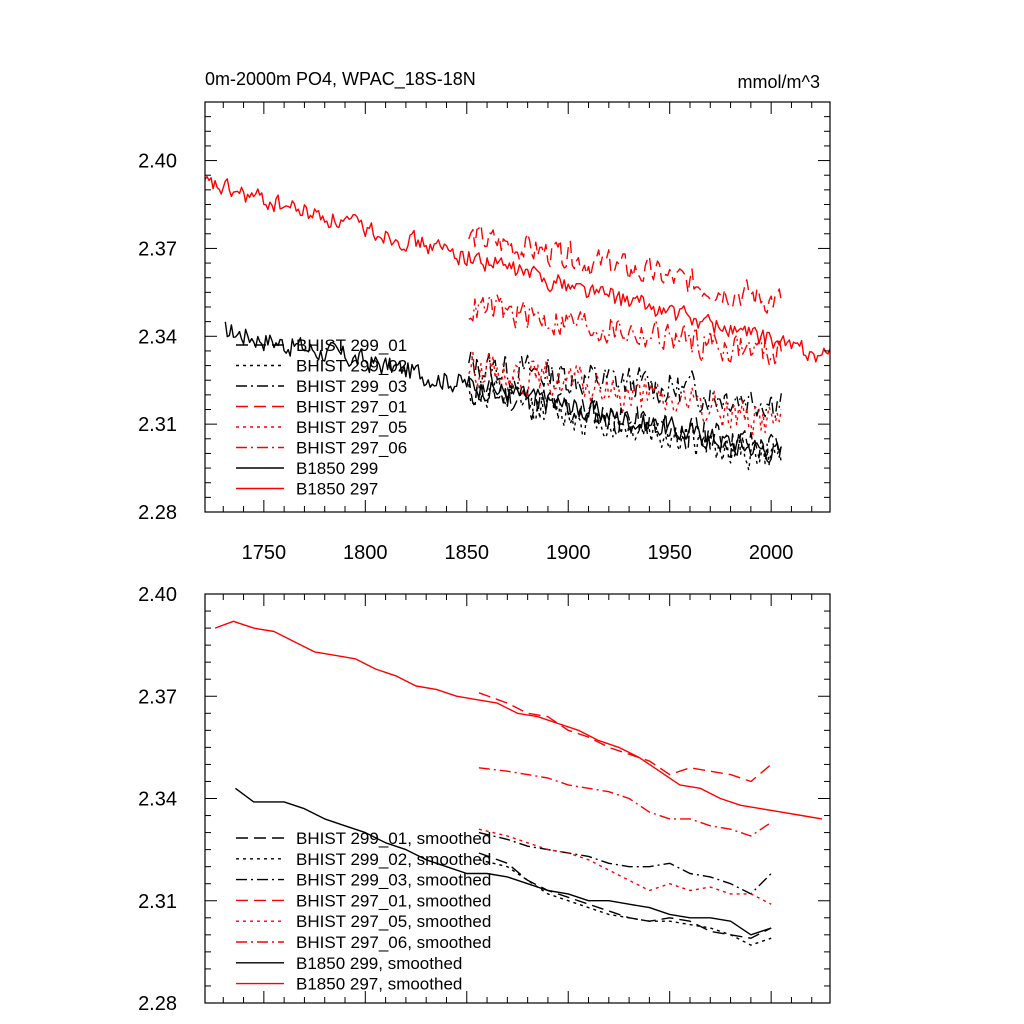 The image size is (1024, 1024). Describe the element at coordinates (467, 553) in the screenshot. I see `x-tick-label: 1850` at that location.